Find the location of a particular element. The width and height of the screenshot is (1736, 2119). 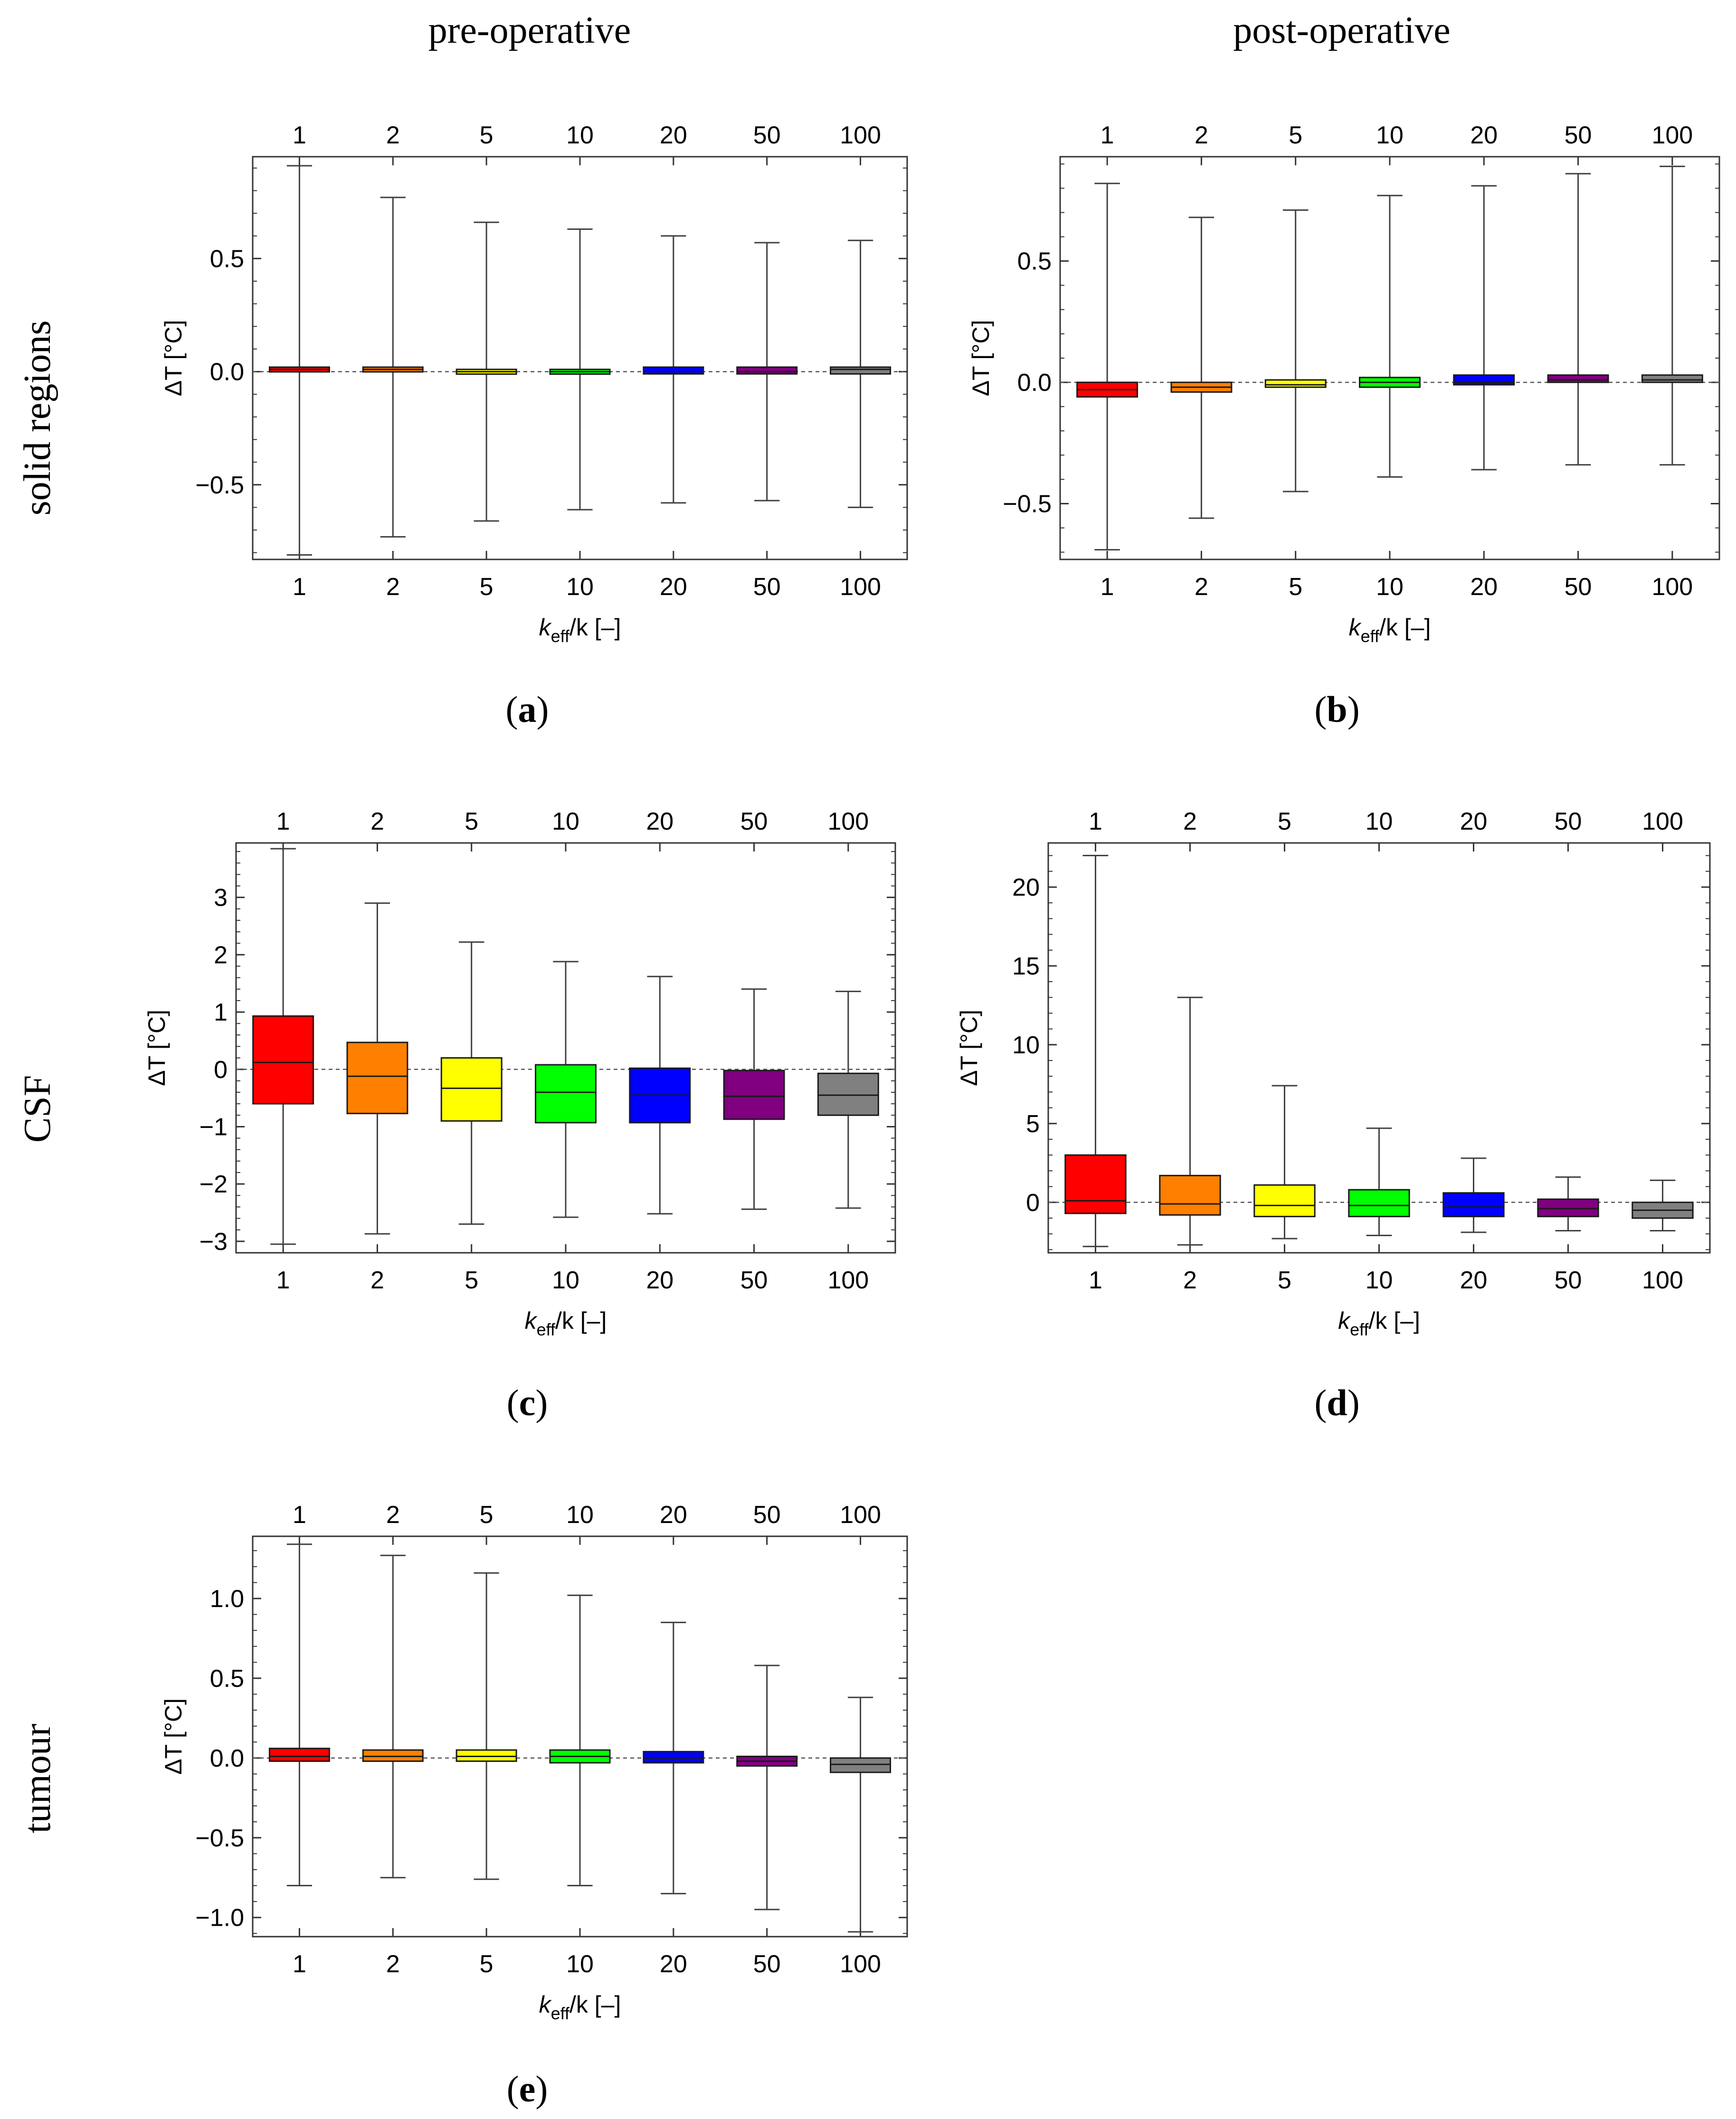

row-header-solid-regions: solid regions is located at coordinates (38, 417).